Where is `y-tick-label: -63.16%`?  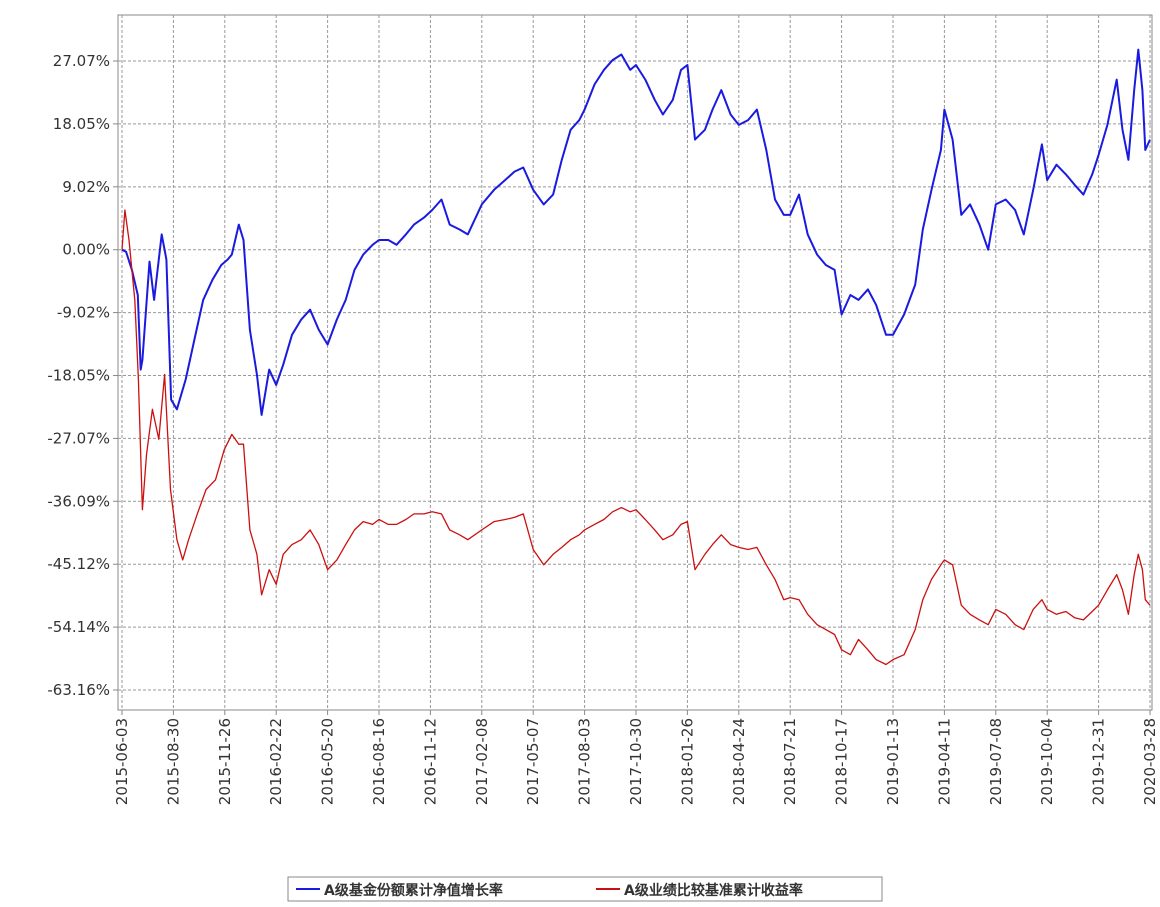
y-tick-label: -63.16% is located at coordinates (78, 690).